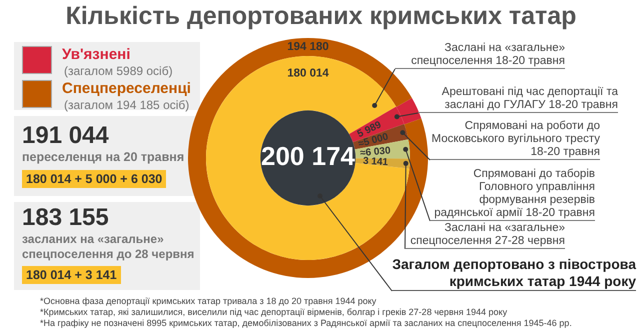 The width and height of the screenshot is (642, 336). I want to click on text: засланих на «загальне» спецпоселення до 28 червня, so click(109, 247).